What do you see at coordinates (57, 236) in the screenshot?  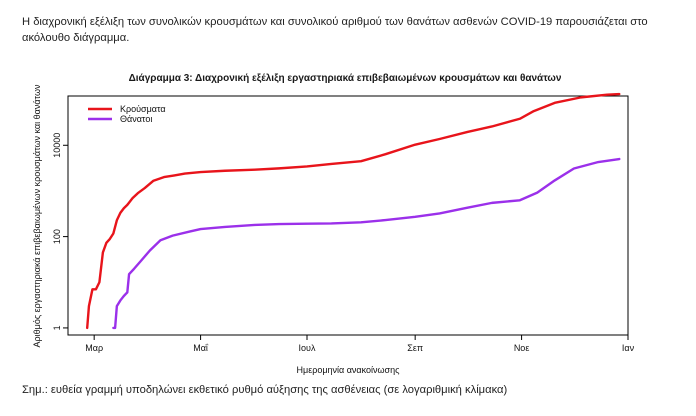 I see `y-tick-label: 100` at bounding box center [57, 236].